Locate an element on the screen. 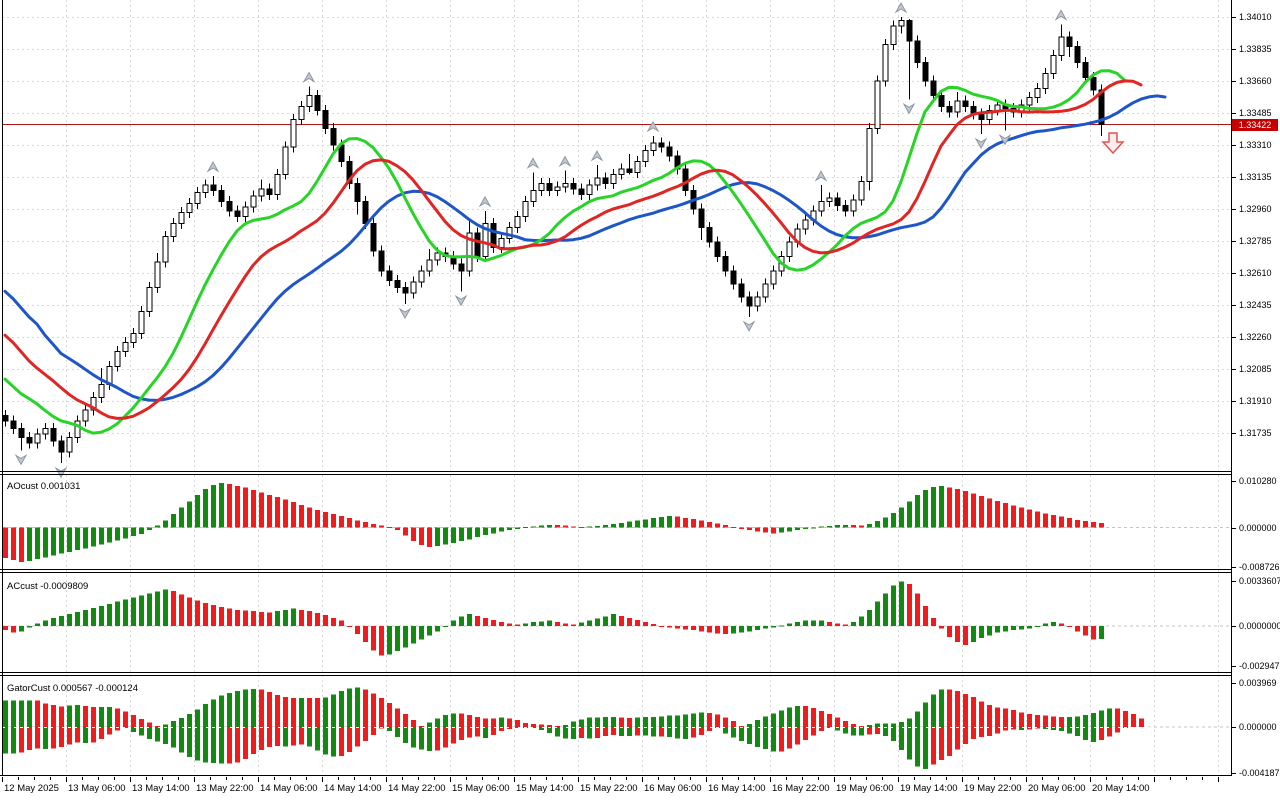 The height and width of the screenshot is (800, 1280). time-label: 16 May 22:00 is located at coordinates (801, 788).